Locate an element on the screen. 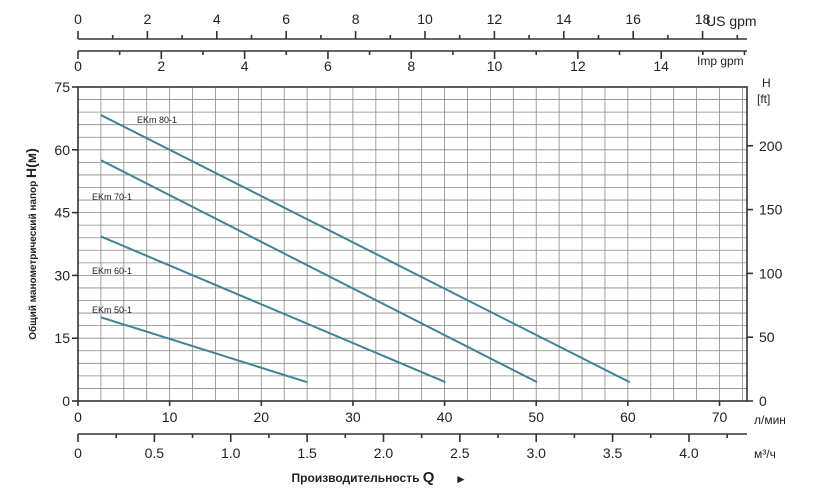  imp-gpm-tick-label: 8 is located at coordinates (411, 66).